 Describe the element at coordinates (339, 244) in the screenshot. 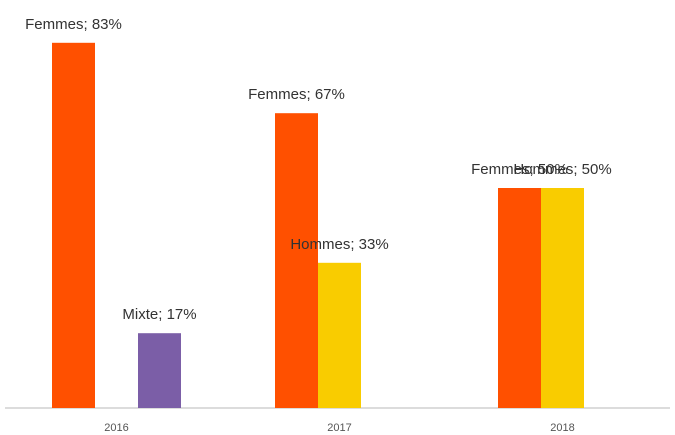

I see `data-label: Hommes; 33%` at that location.